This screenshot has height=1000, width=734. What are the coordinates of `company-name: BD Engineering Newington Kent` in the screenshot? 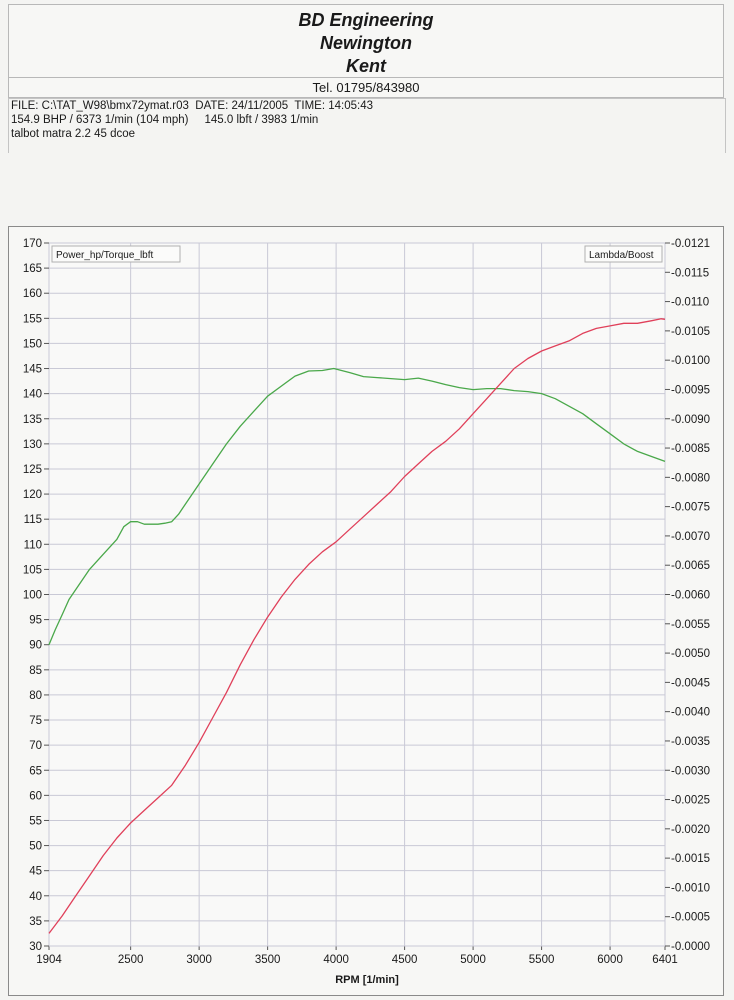 It's located at (366, 43).